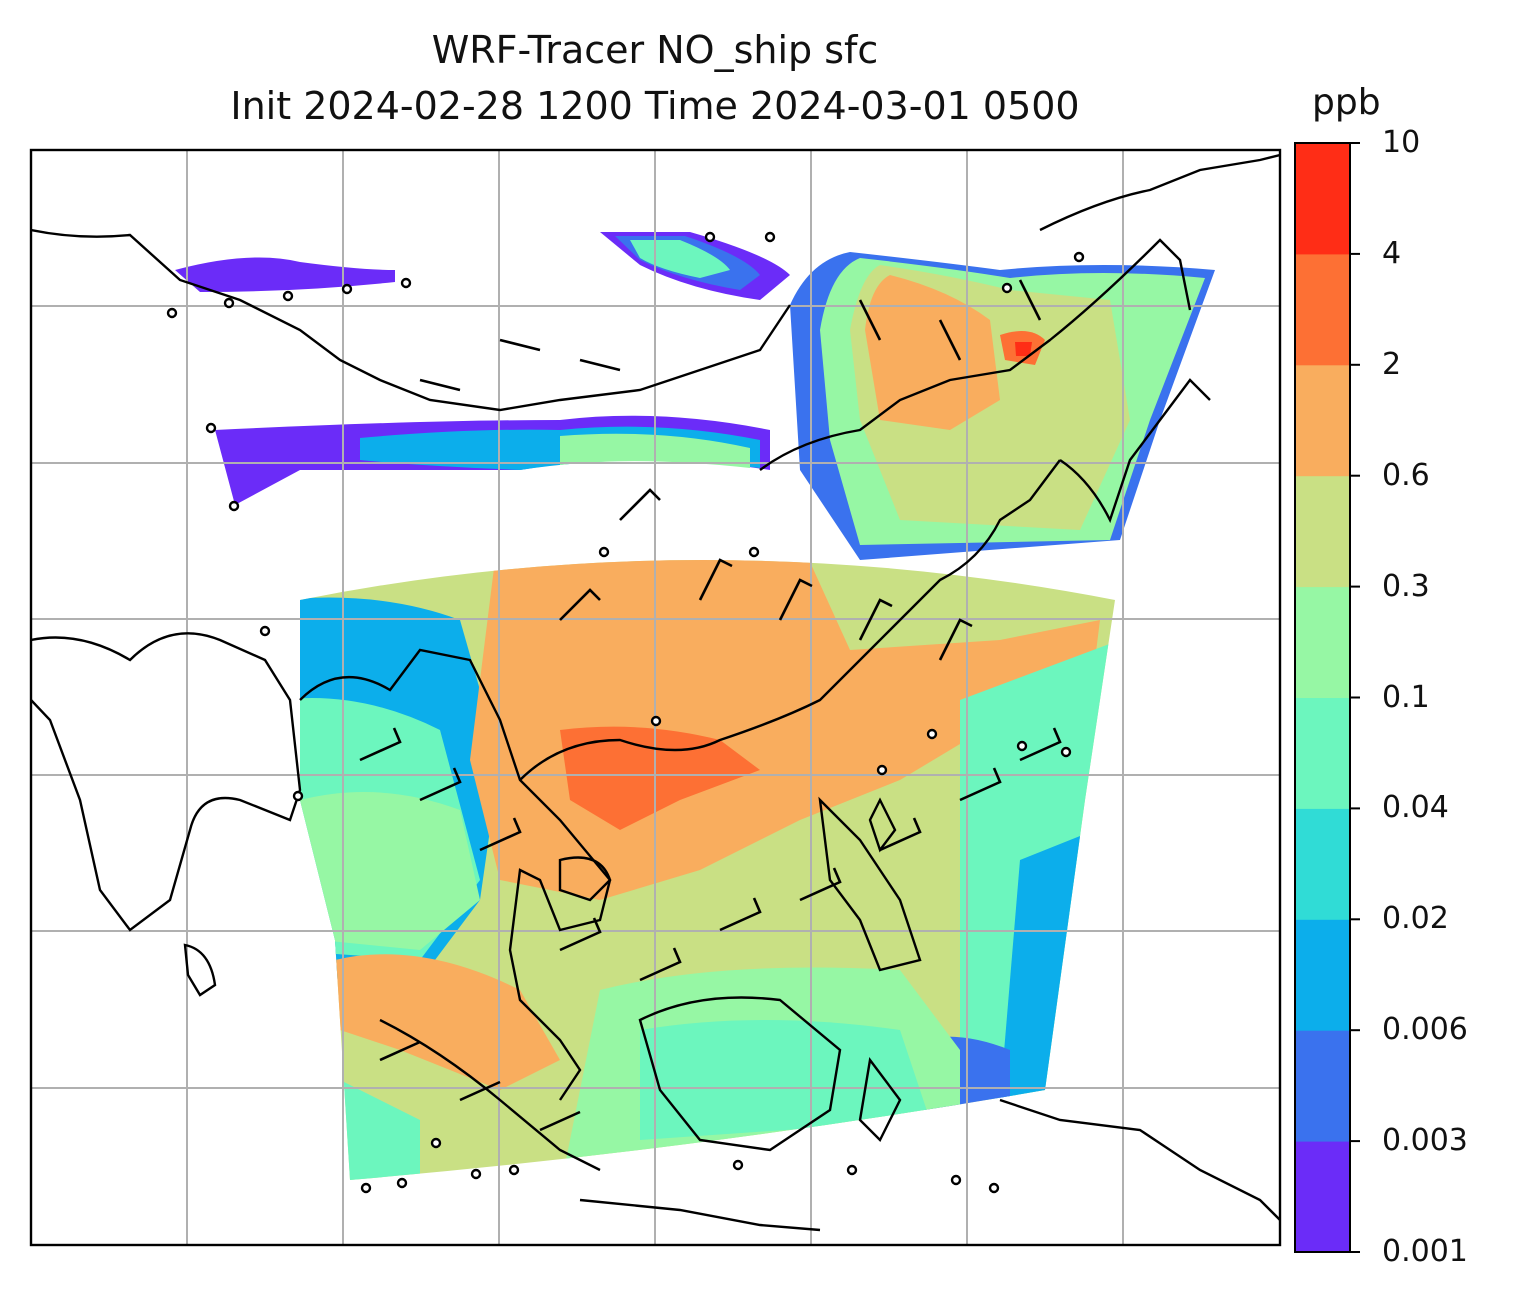  I want to click on coastline-java, so click(700, 1215).